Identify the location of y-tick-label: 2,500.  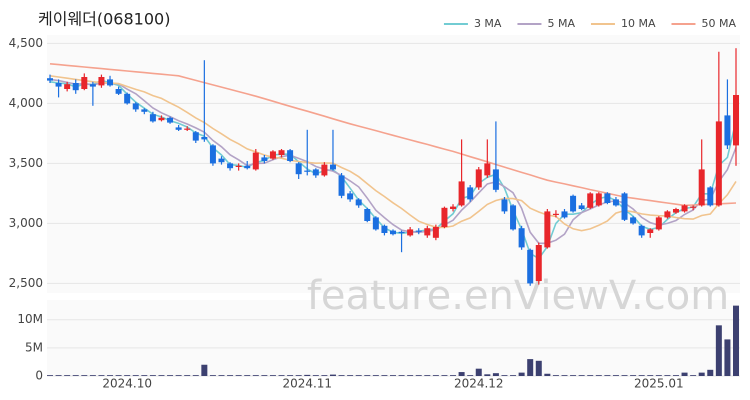
(26, 283).